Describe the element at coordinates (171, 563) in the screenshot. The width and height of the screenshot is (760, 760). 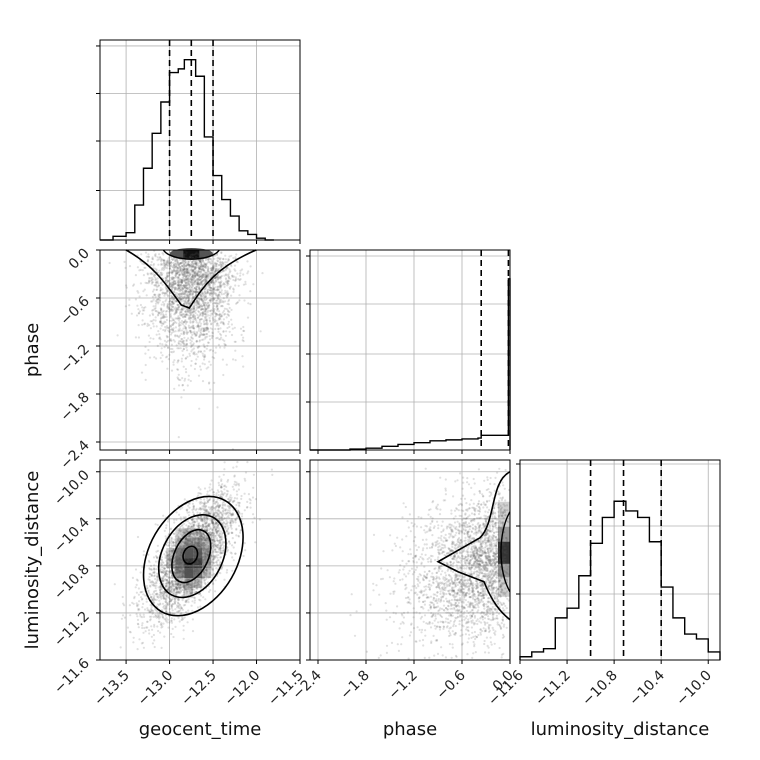
I see `density-cell` at that location.